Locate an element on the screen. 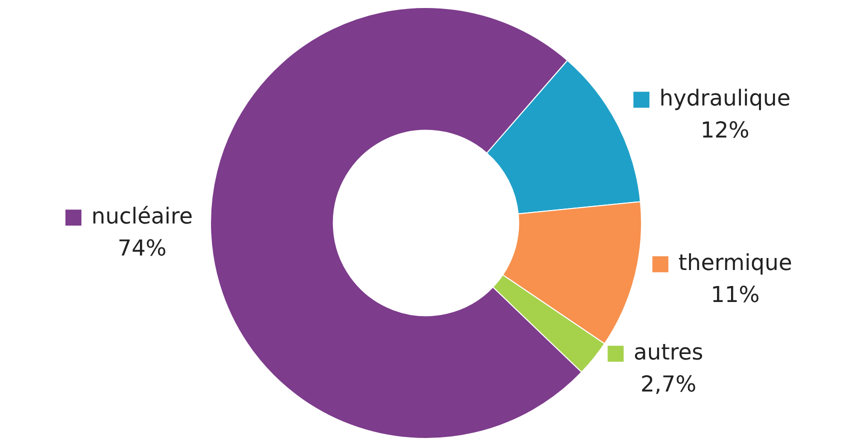  data-label: 12% is located at coordinates (725, 131).